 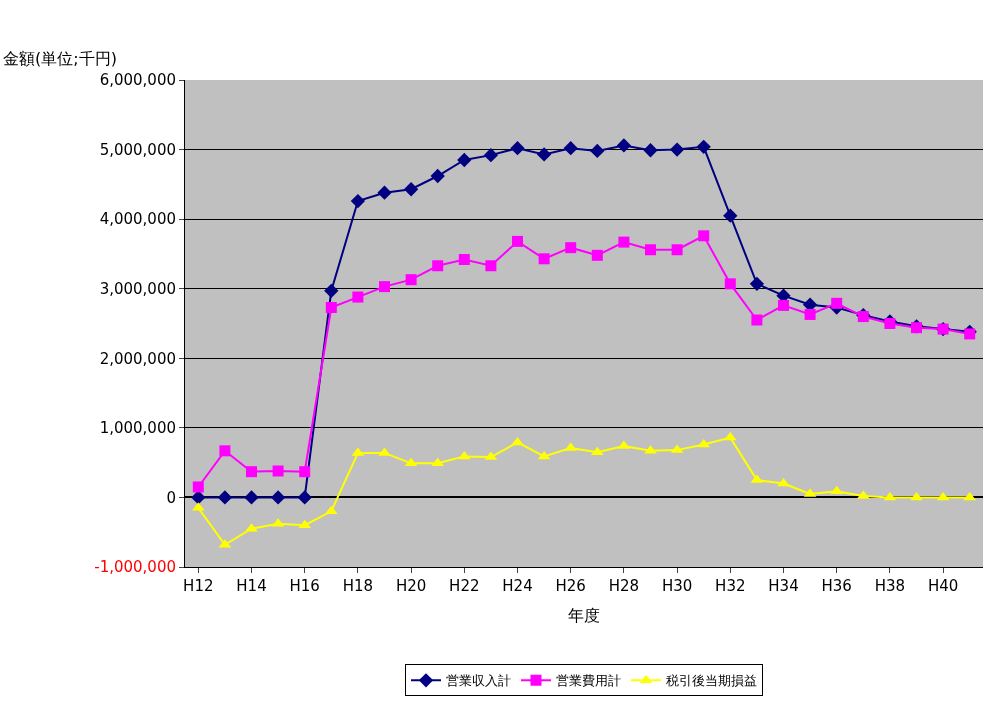 What do you see at coordinates (251, 586) in the screenshot?
I see `x-tick-label: H14` at bounding box center [251, 586].